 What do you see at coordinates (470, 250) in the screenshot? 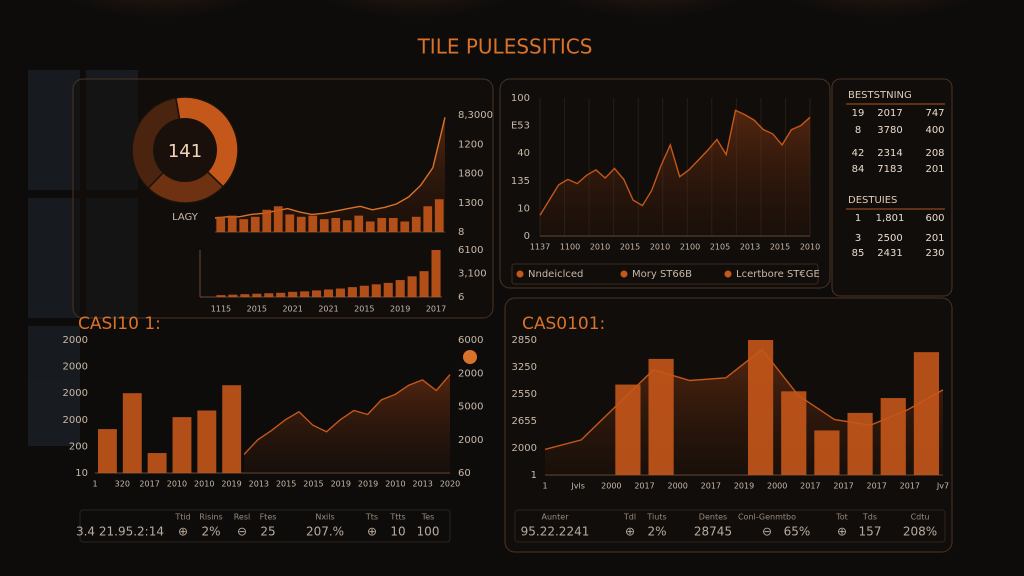
I see `axis-label: 6100` at bounding box center [470, 250].